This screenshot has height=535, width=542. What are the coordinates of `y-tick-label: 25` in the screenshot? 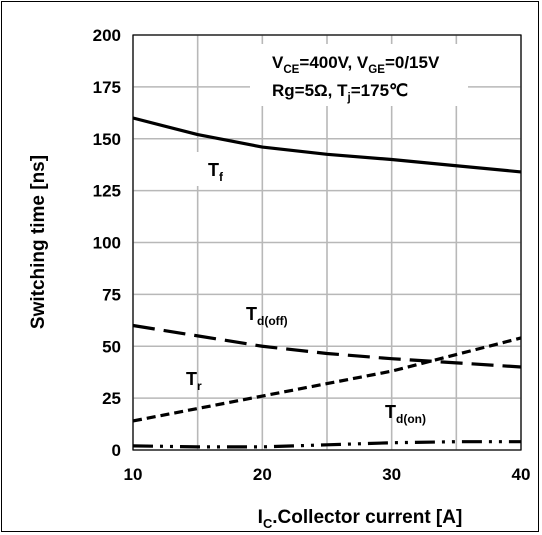 It's located at (111, 398).